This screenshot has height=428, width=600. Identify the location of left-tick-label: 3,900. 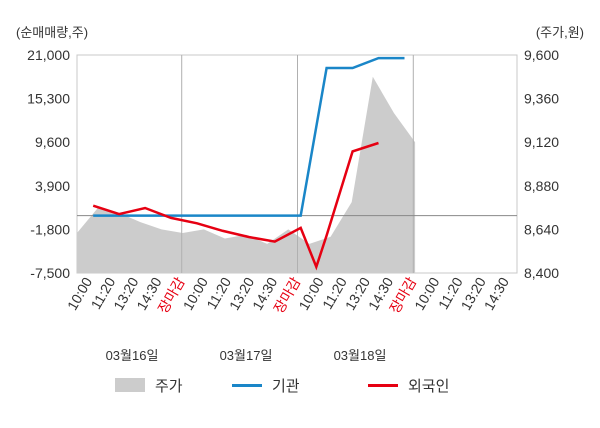
(52, 186).